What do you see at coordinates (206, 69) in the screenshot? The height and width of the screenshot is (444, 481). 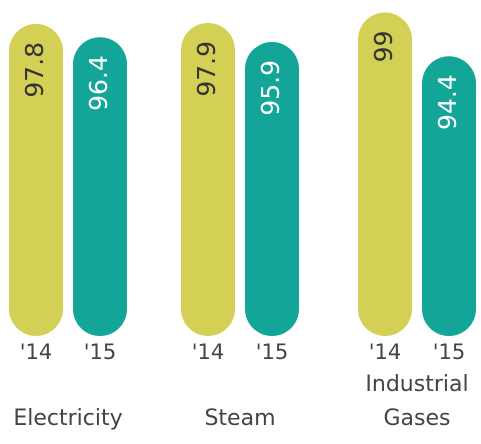 I see `value-label: 97.9` at bounding box center [206, 69].